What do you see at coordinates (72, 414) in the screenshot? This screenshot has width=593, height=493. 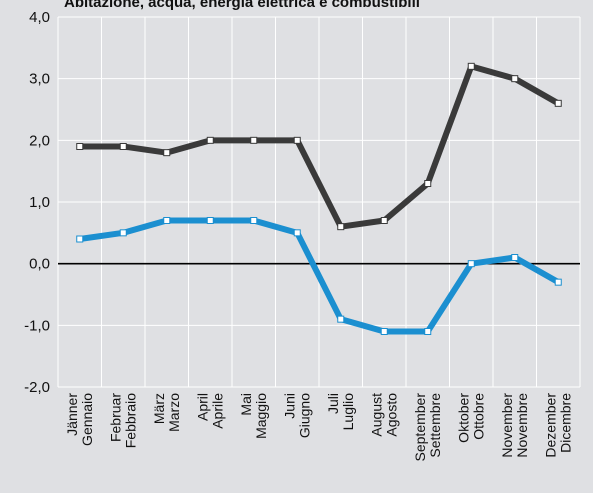 I see `x-tick-label: Jänner` at bounding box center [72, 414].